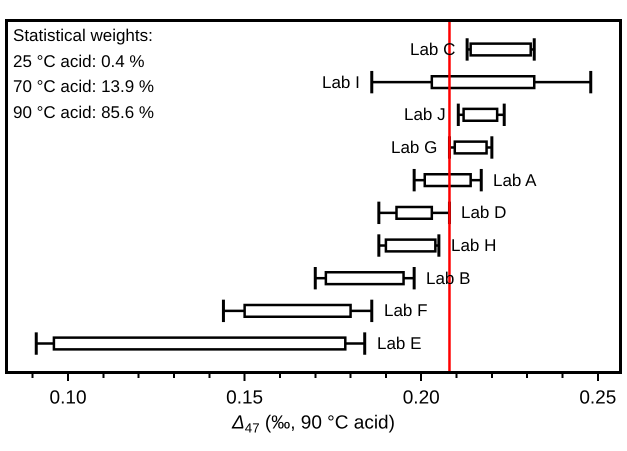  I want to click on annotation: 25 °C acid: 0.4 %, so click(79, 61).